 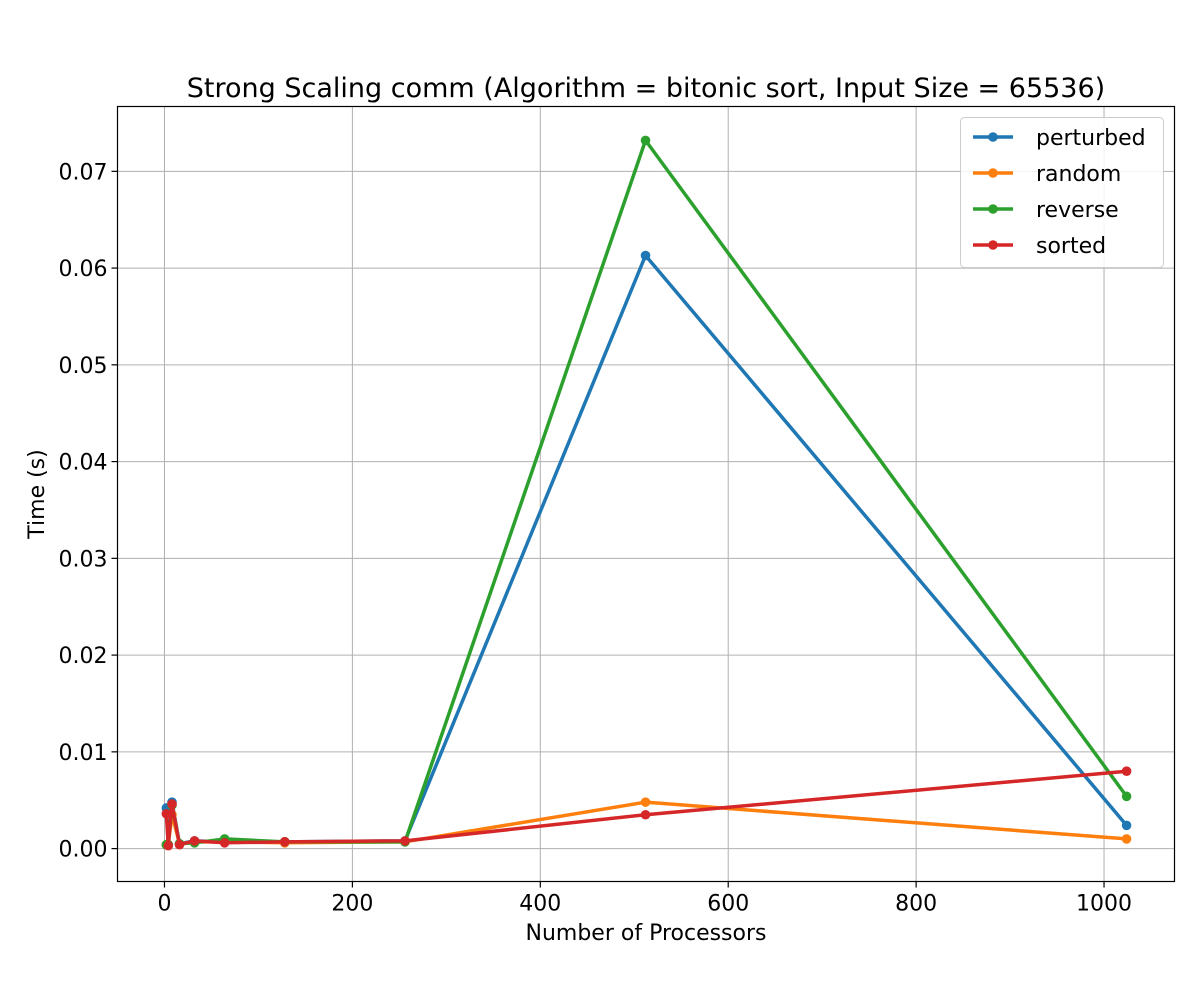 I want to click on series-line-sorted, so click(x=645, y=808).